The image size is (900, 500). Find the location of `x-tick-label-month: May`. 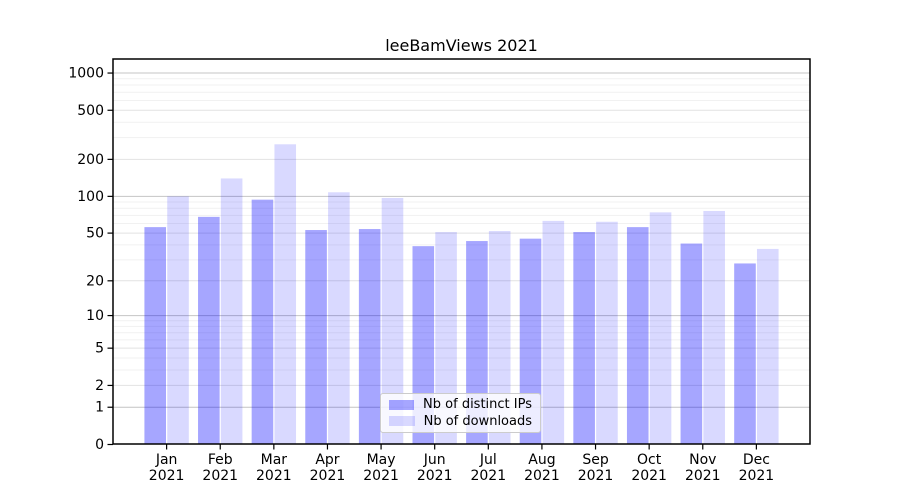

x-tick-label-month: May is located at coordinates (381, 460).